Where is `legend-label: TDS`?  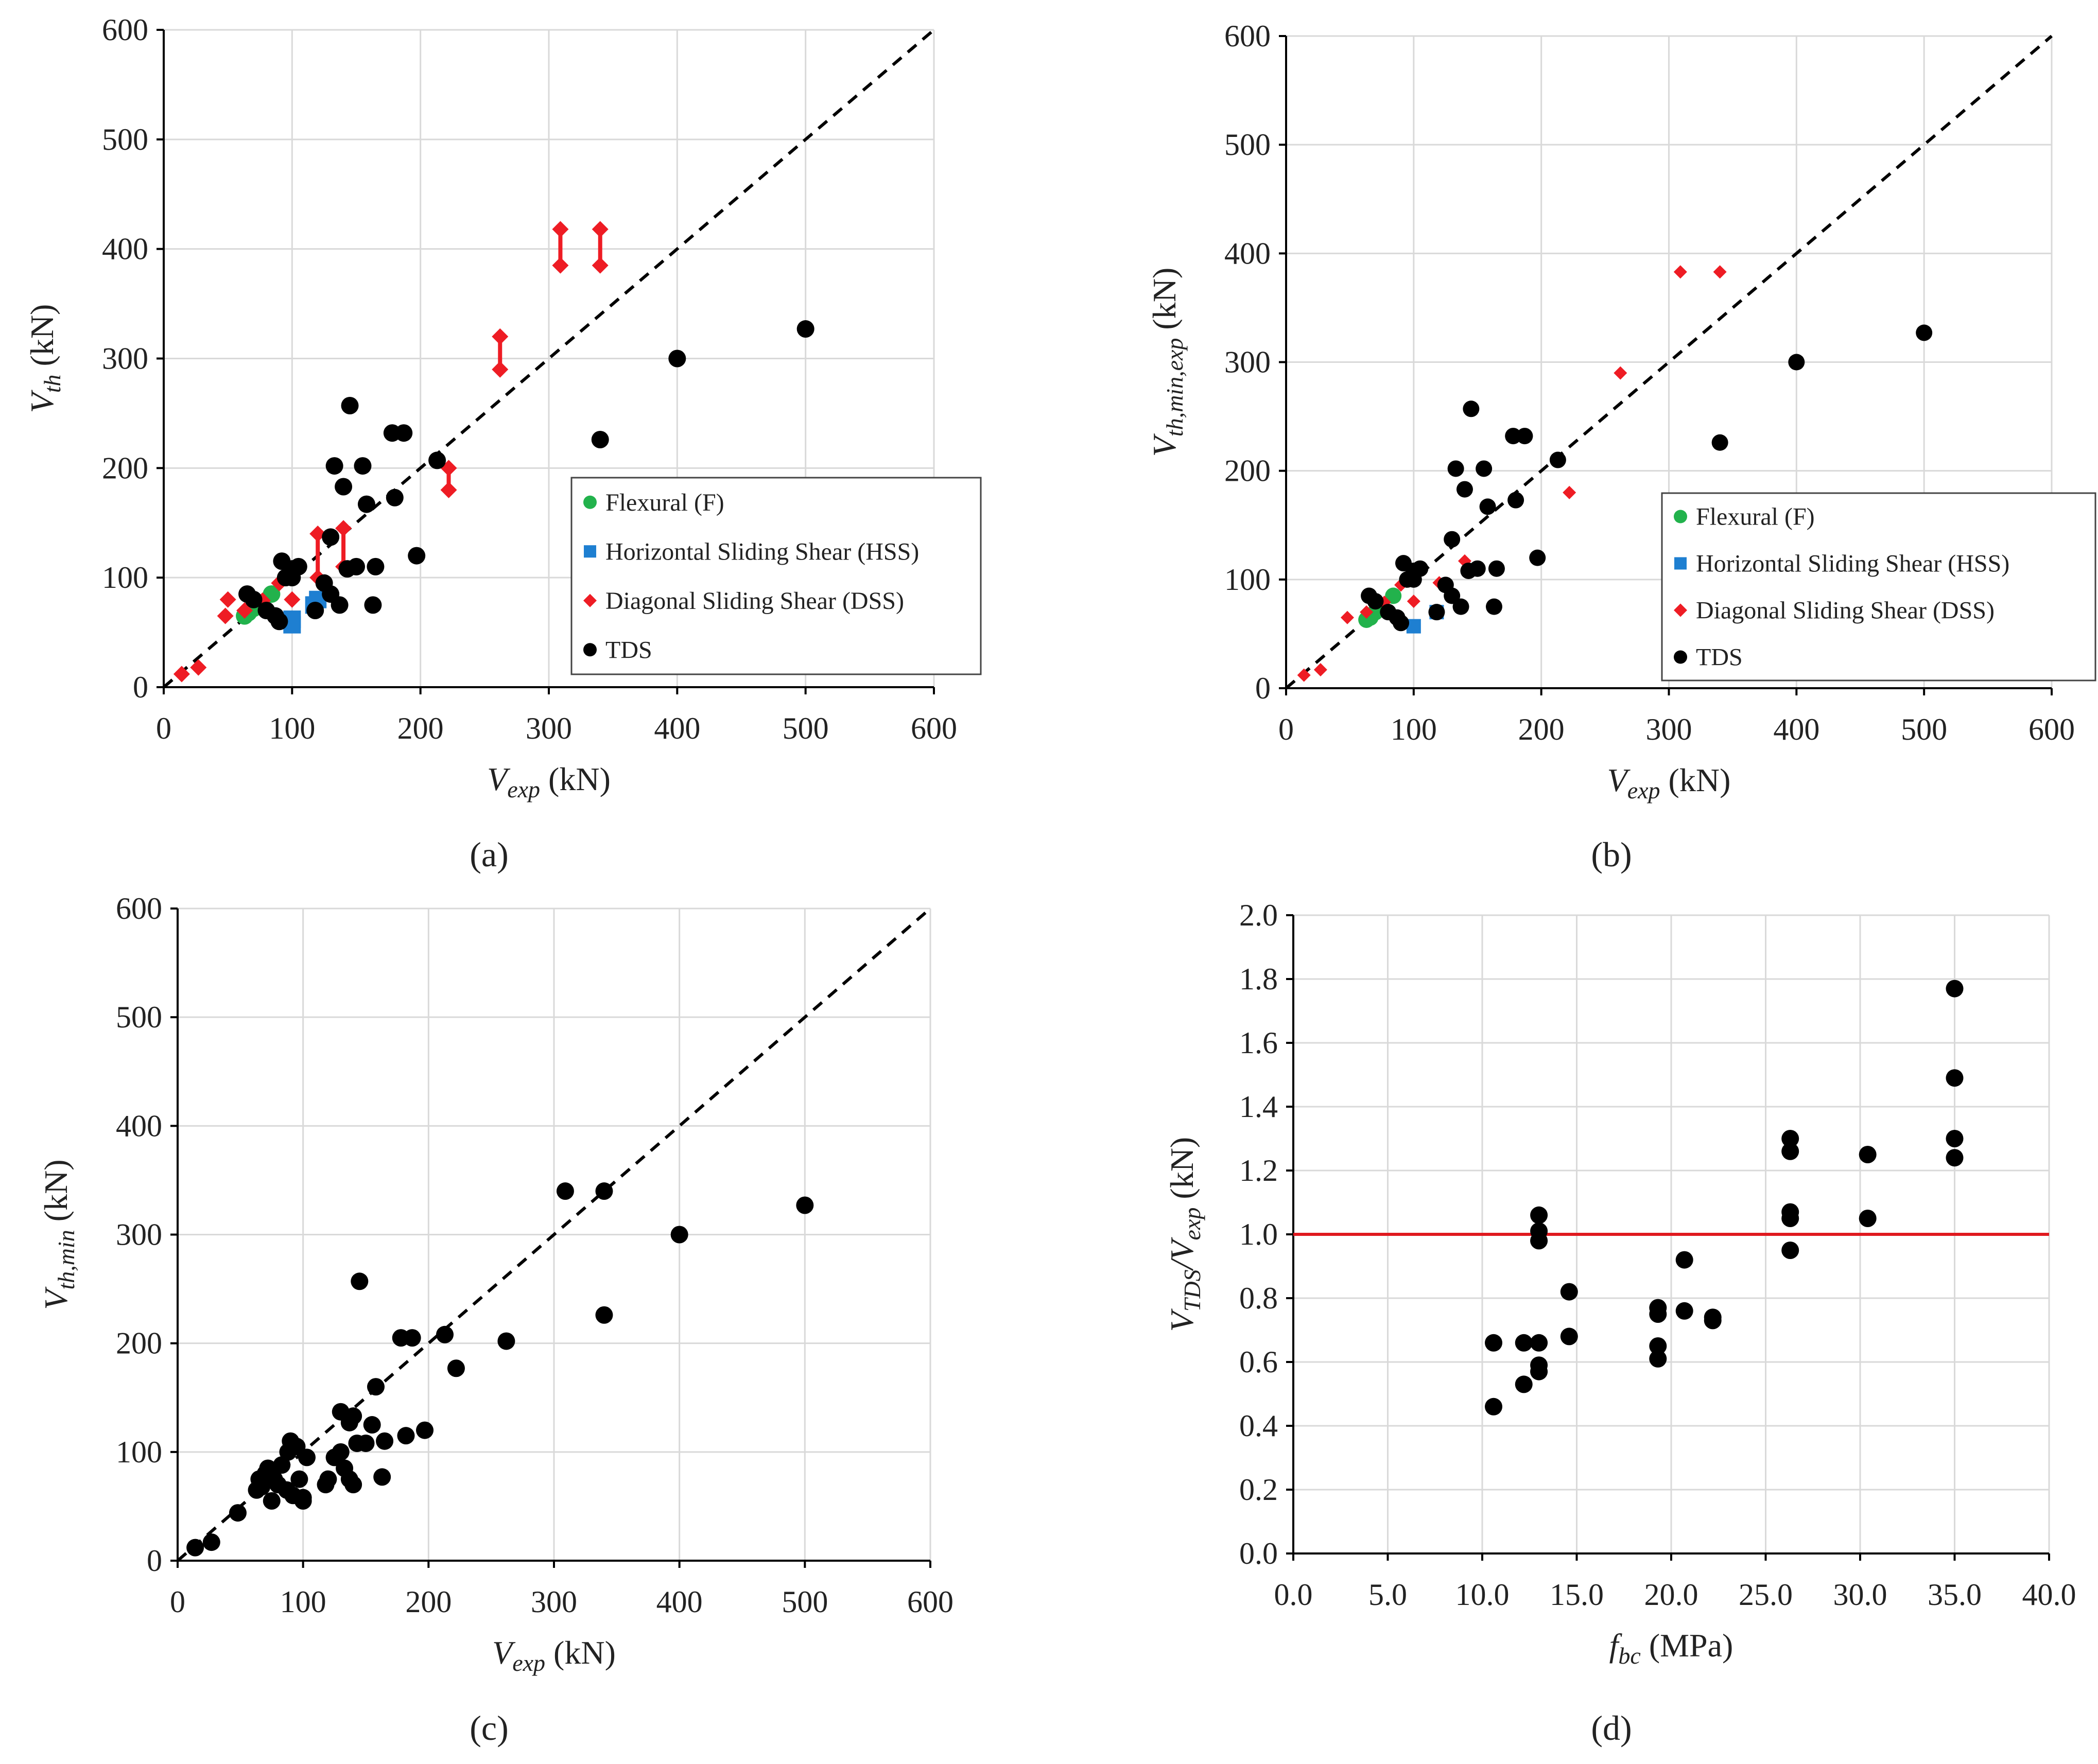
legend-label: TDS is located at coordinates (628, 649).